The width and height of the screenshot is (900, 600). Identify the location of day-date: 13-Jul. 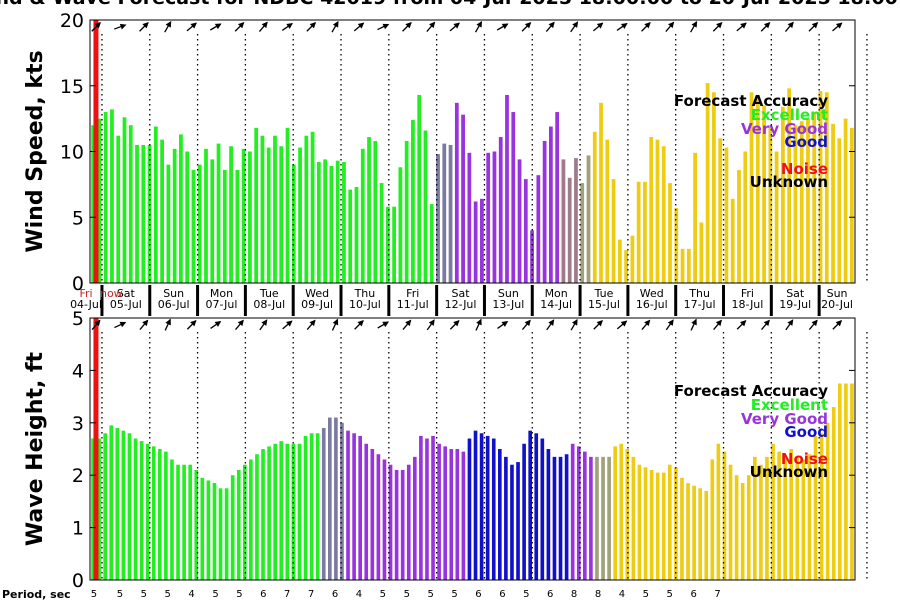
(508, 304).